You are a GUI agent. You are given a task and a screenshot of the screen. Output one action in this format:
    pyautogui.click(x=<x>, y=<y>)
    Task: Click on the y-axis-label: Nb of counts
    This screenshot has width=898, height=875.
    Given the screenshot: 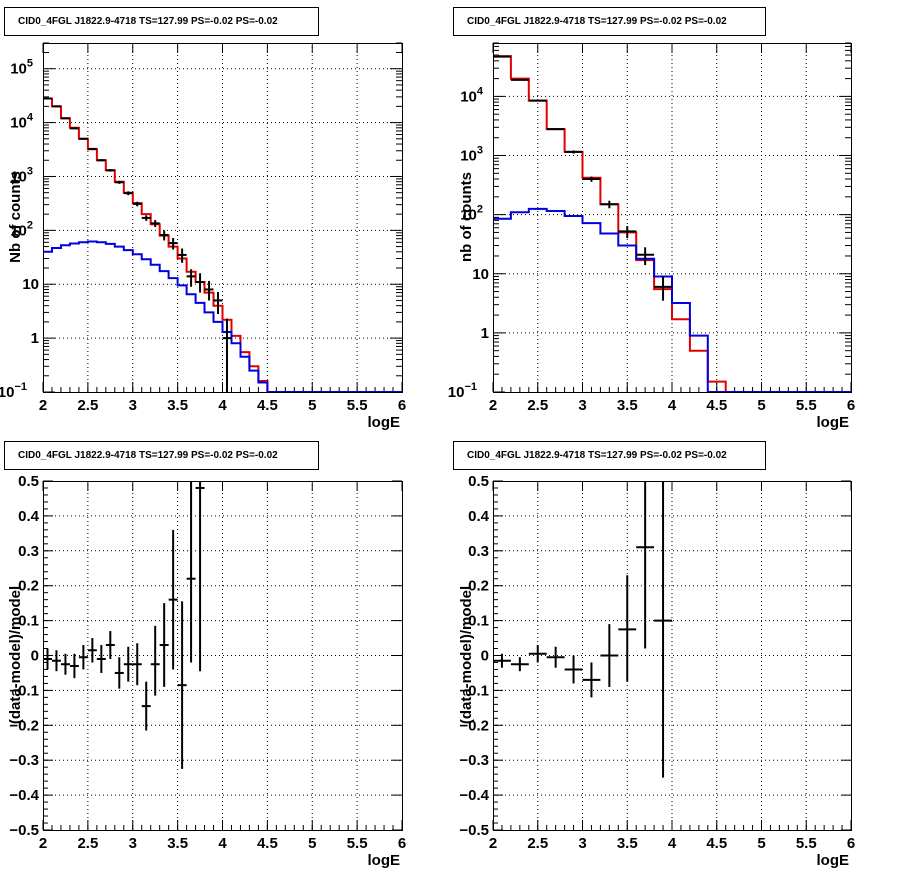 What is the action you would take?
    pyautogui.click(x=15, y=217)
    